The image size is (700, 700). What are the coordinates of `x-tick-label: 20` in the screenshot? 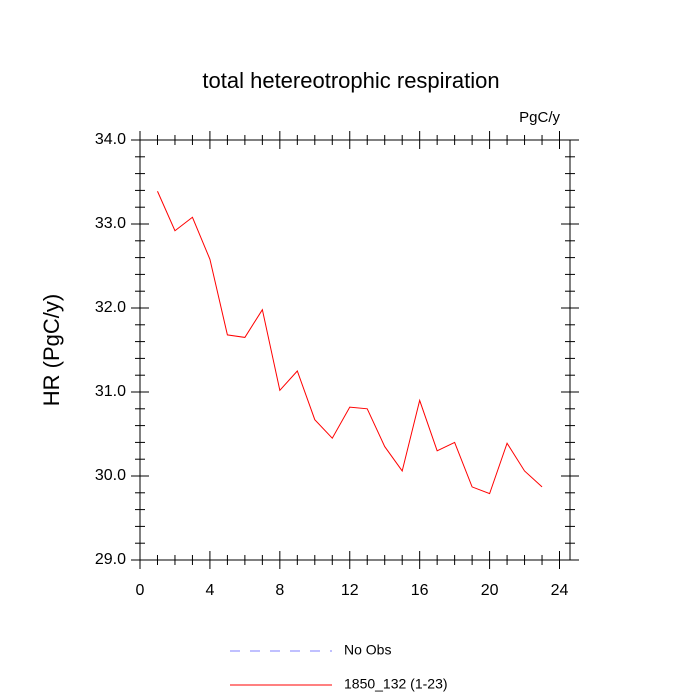 It's located at (490, 590).